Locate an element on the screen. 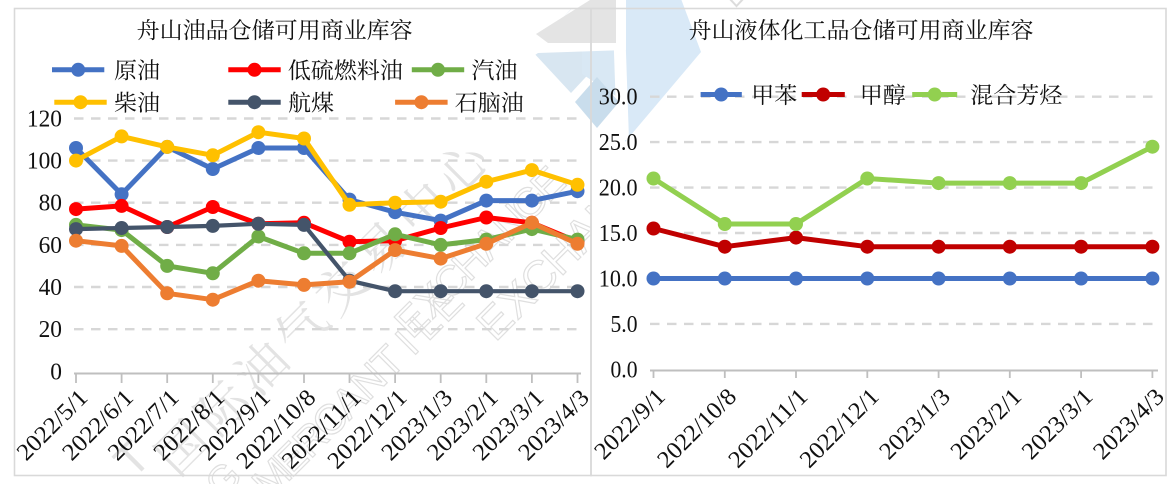 This screenshot has width=1175, height=484. svg-text: 0.0 is located at coordinates (624, 370).